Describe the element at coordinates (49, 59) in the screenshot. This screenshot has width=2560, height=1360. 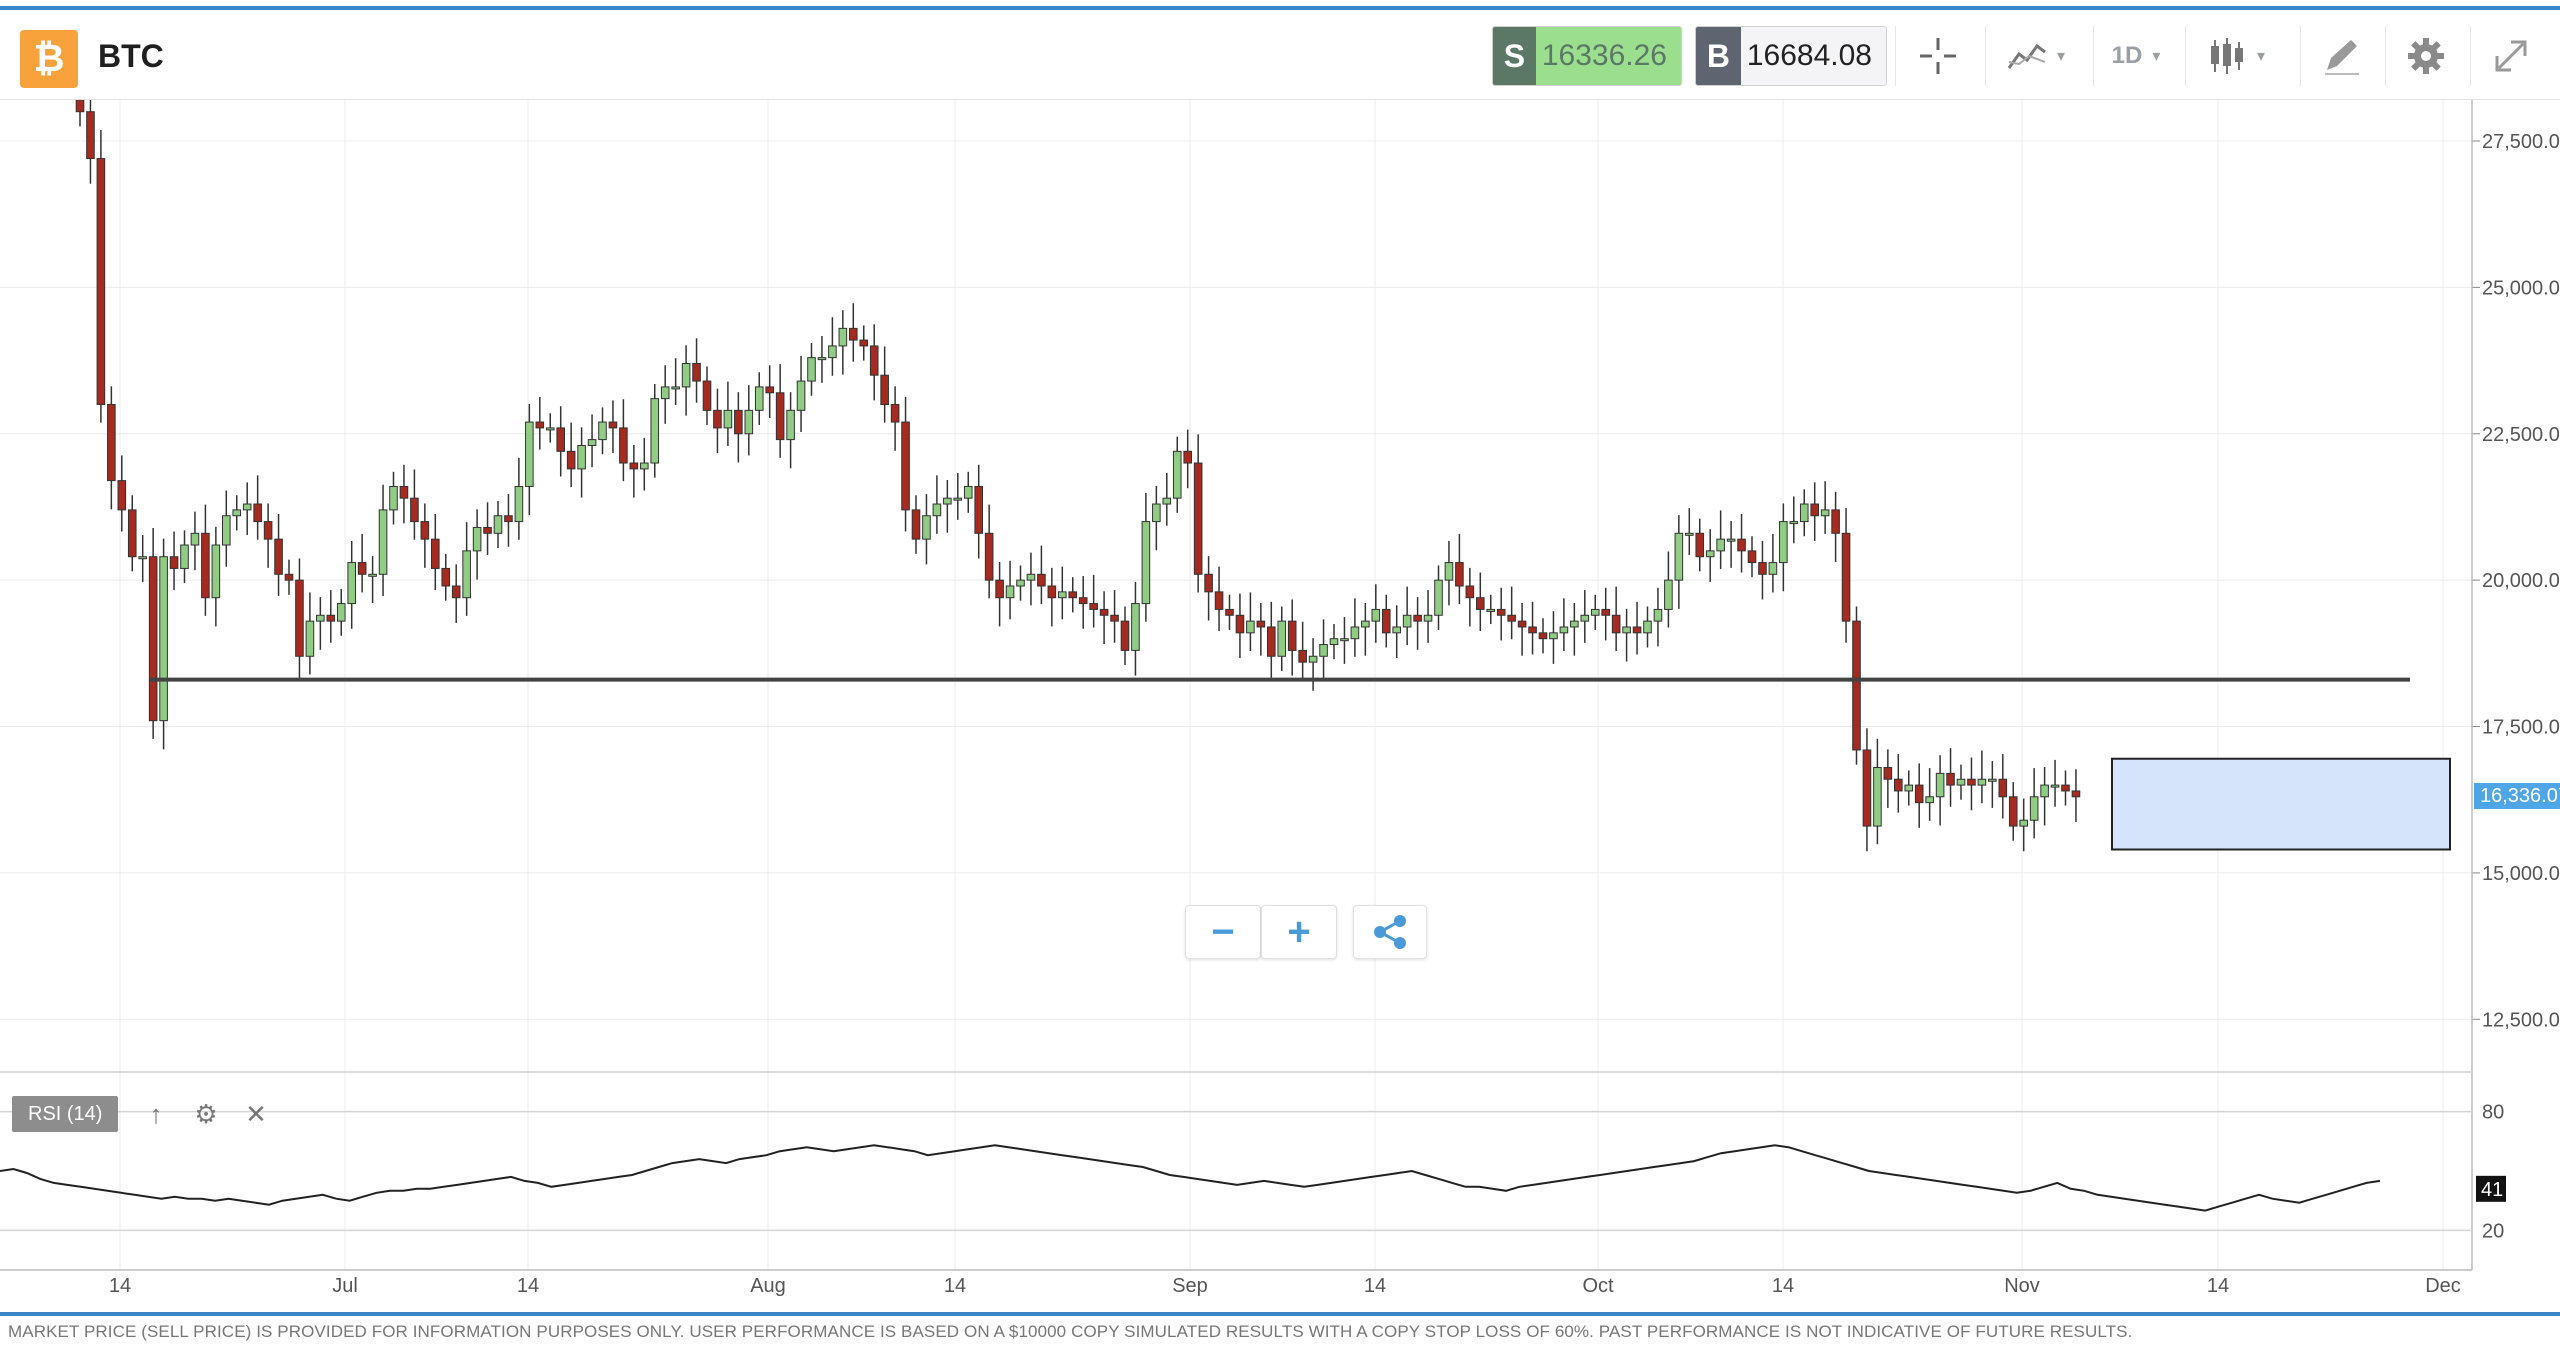
I see `bitcoin-logo-icon: ₿` at that location.